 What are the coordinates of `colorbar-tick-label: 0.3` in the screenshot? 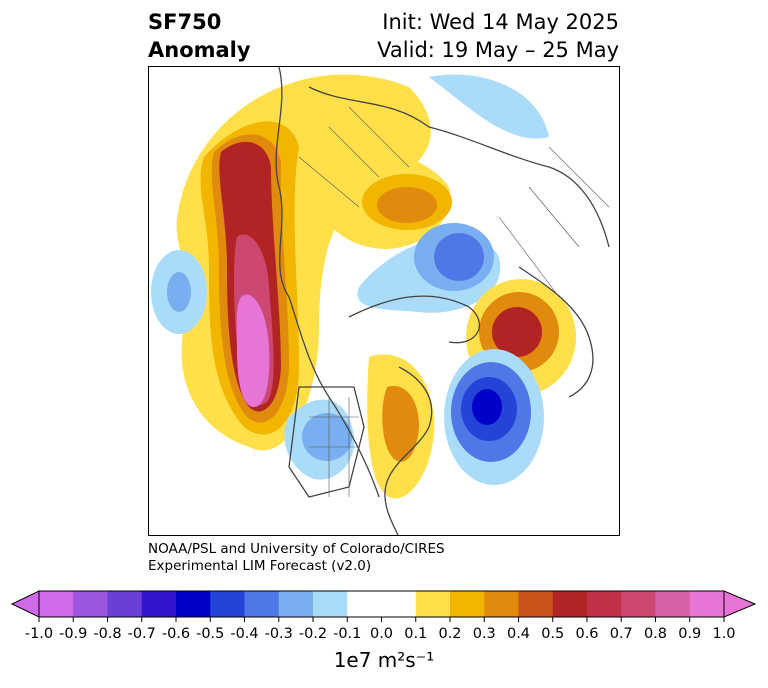 It's located at (484, 634).